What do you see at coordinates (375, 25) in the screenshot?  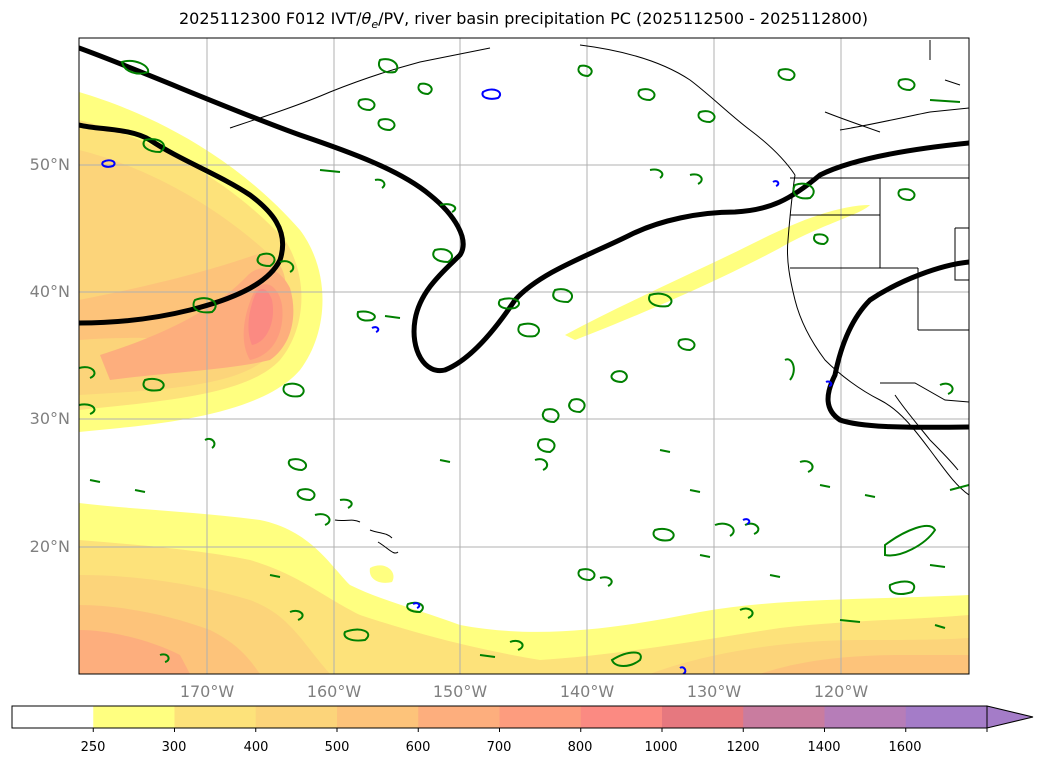 I see `title-theta-subscript: e` at bounding box center [375, 25].